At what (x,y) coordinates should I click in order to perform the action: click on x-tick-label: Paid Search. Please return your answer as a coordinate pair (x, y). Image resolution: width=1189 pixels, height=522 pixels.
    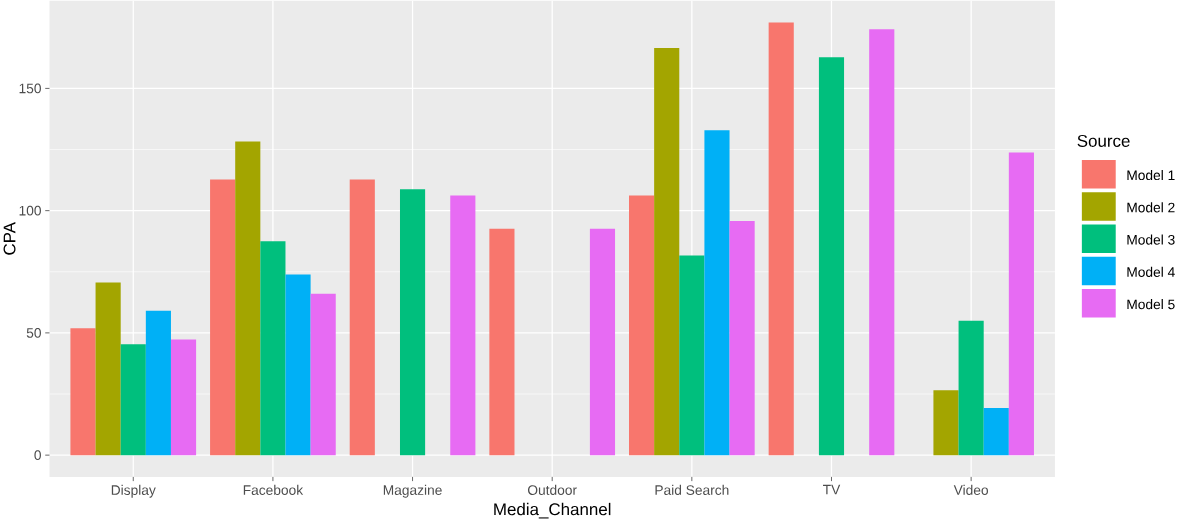
    Looking at the image, I should click on (692, 489).